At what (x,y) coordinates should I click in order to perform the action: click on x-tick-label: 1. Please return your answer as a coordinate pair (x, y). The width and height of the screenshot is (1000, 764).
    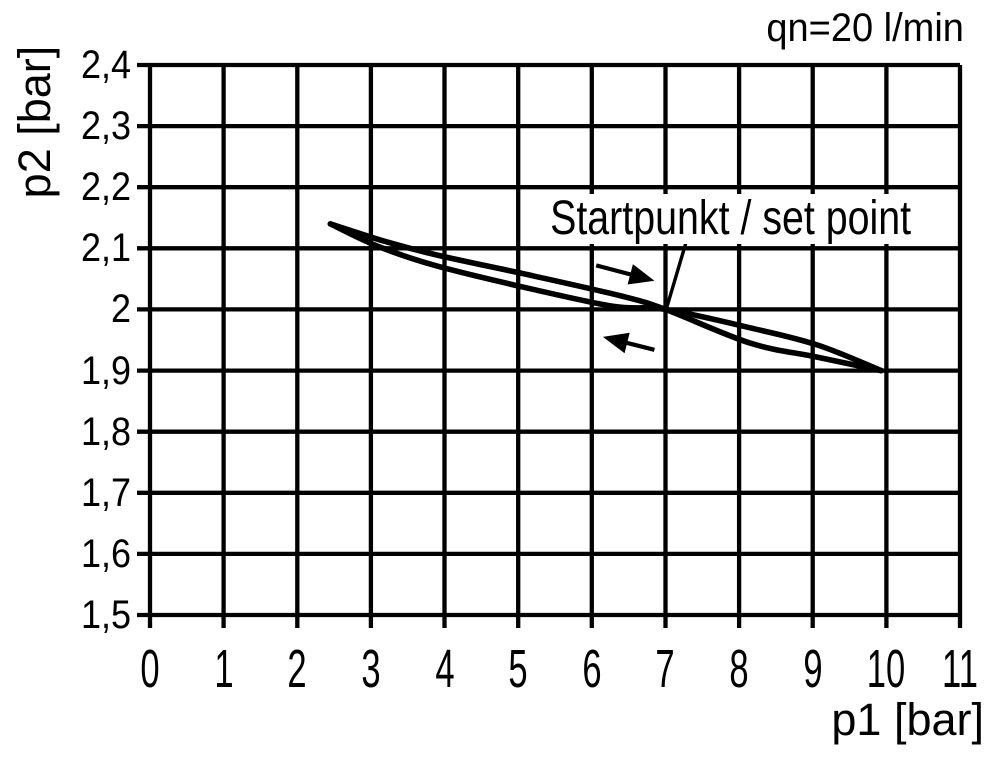
    Looking at the image, I should click on (224, 669).